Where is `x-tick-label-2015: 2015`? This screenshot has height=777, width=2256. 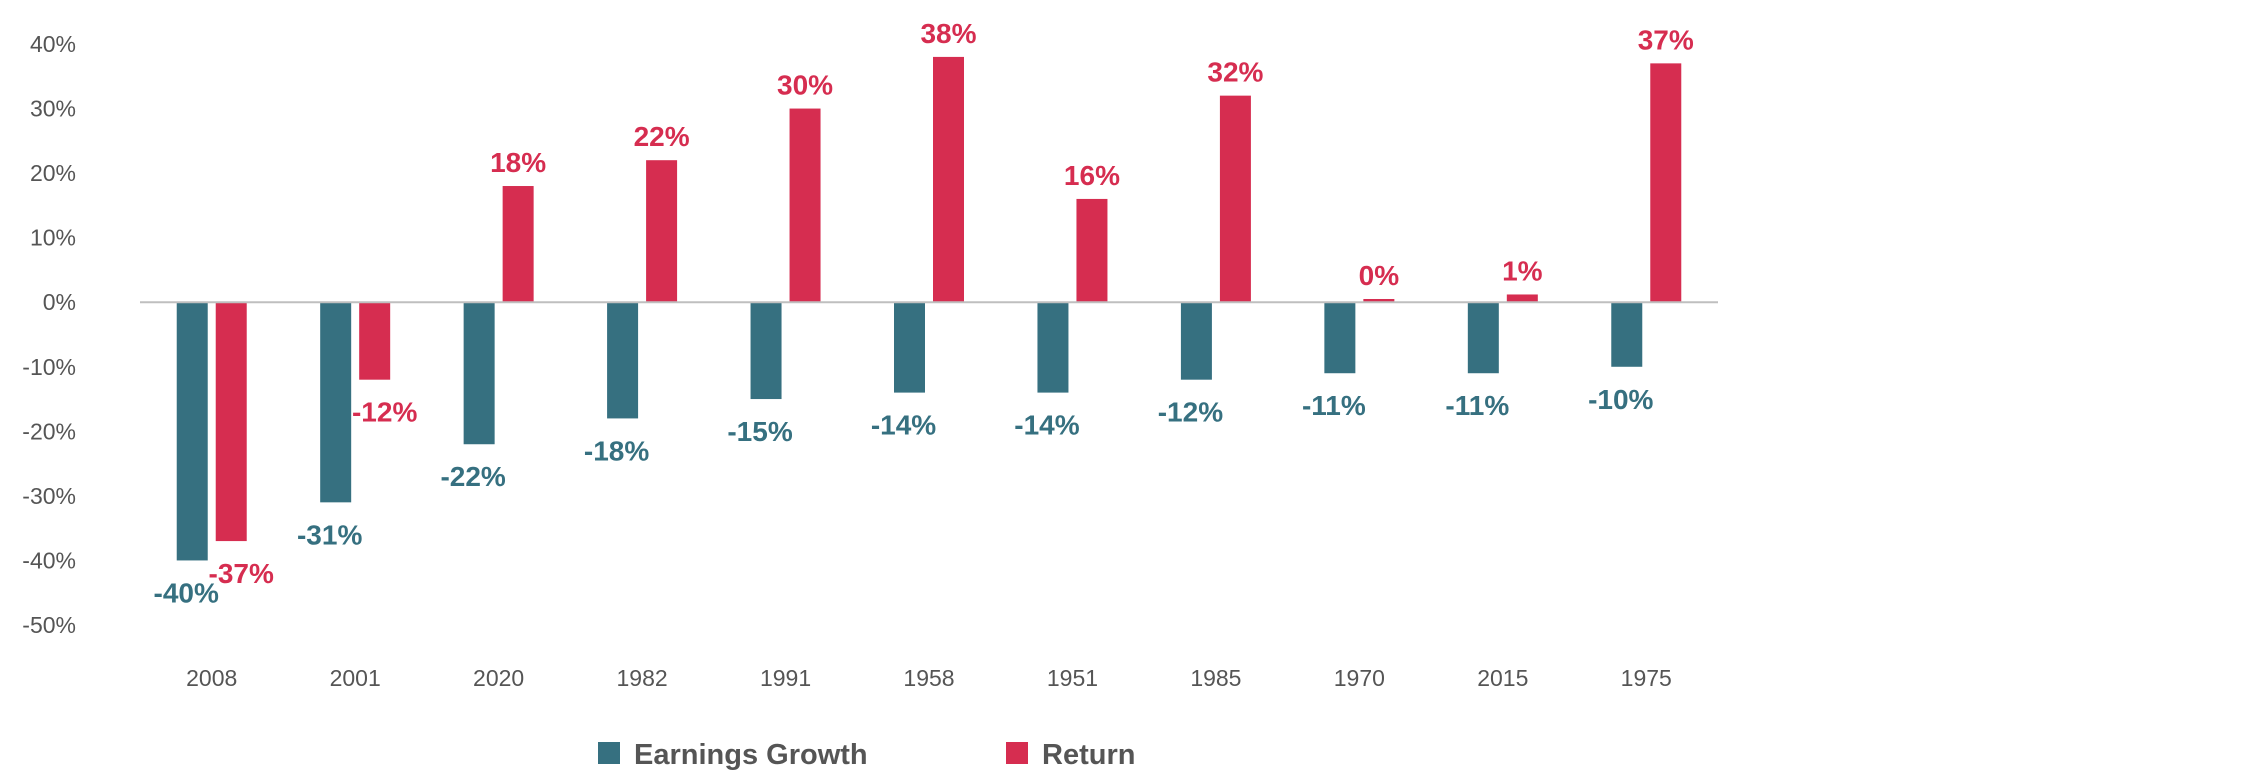
x-tick-label-2015: 2015 is located at coordinates (1502, 678).